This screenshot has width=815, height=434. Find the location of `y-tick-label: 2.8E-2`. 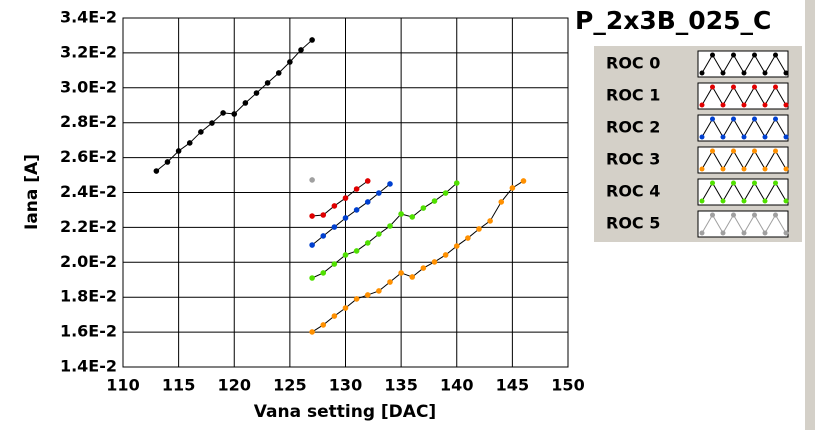

y-tick-label: 2.8E-2 is located at coordinates (88, 121).